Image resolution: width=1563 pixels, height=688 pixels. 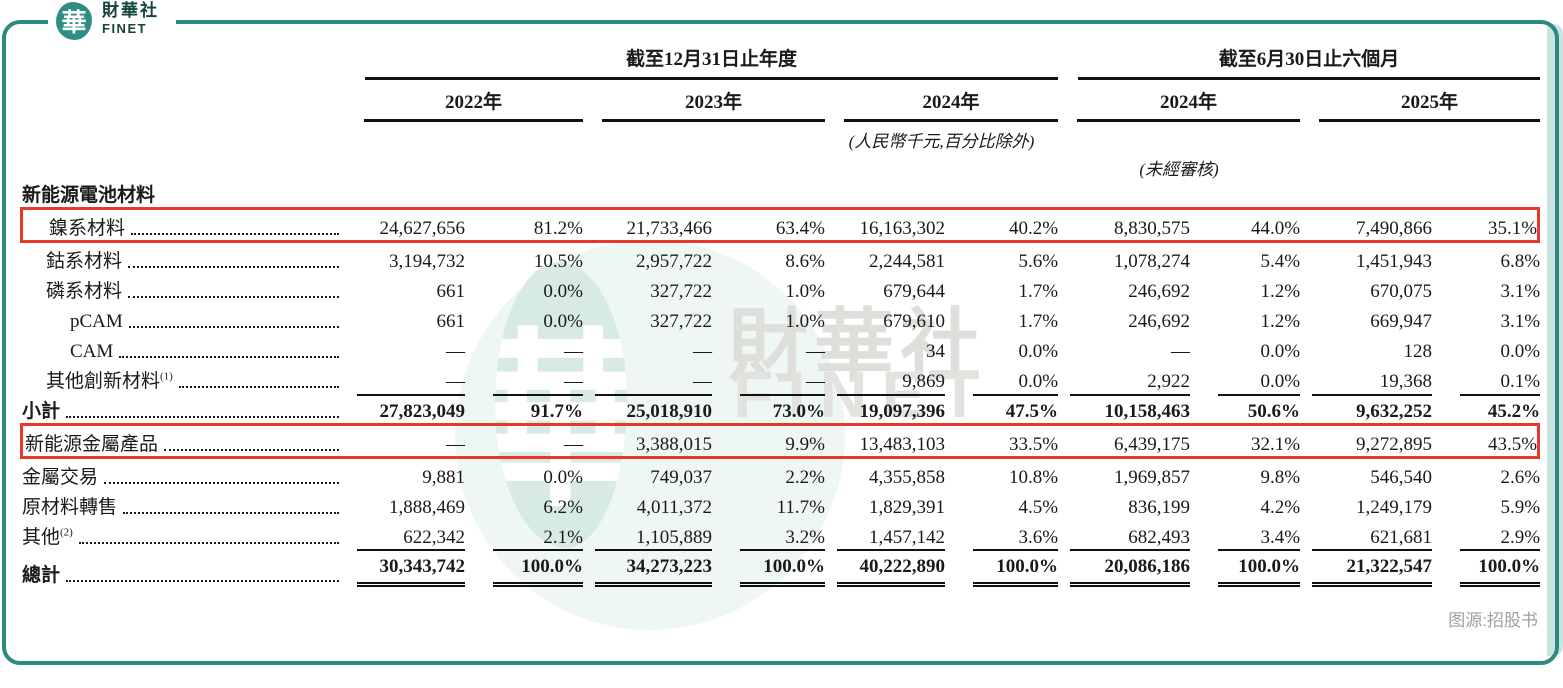 I want to click on percent-cell: 5.4%, so click(x=1245, y=258).